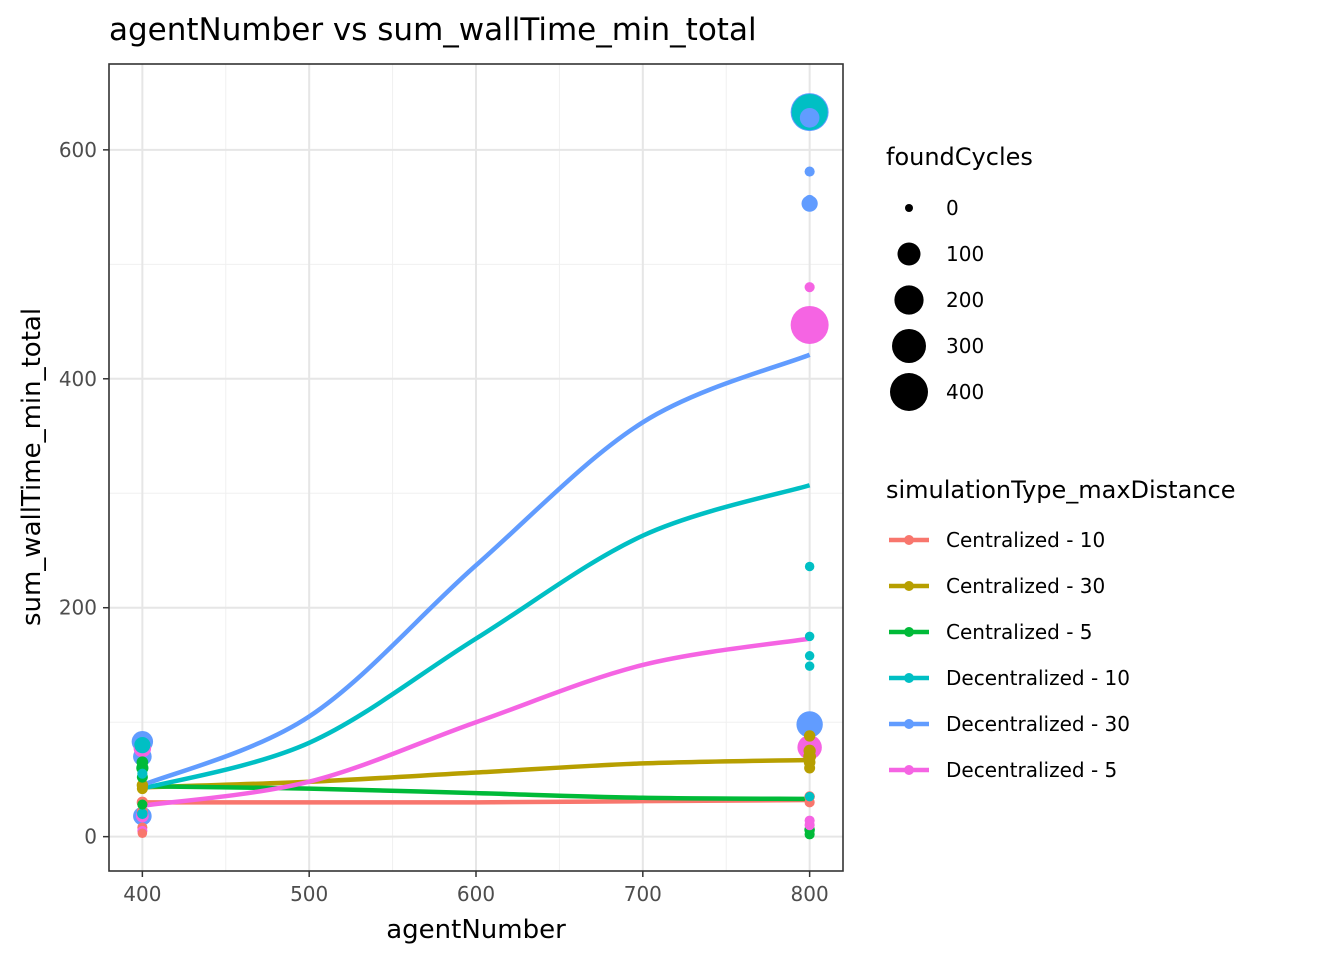 The width and height of the screenshot is (1344, 960). Describe the element at coordinates (84, 493) in the screenshot. I see `y-axis: 0 200 400 600` at that location.